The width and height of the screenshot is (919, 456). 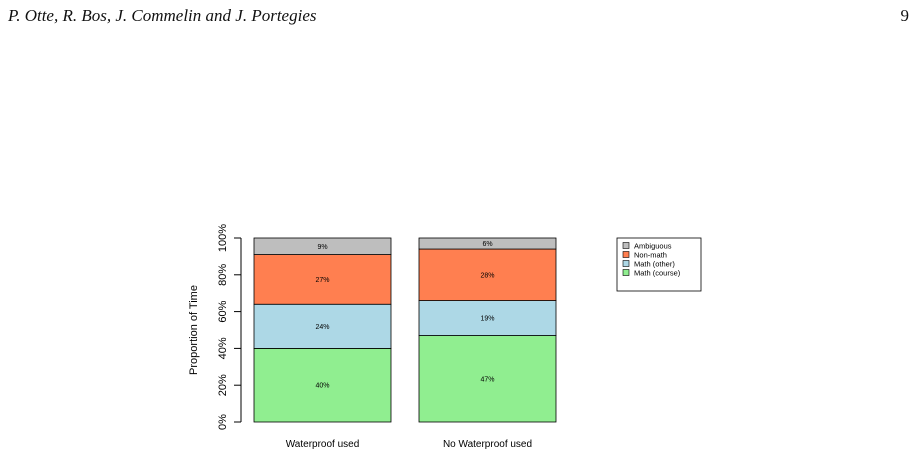 I want to click on legend-box, so click(x=659, y=264).